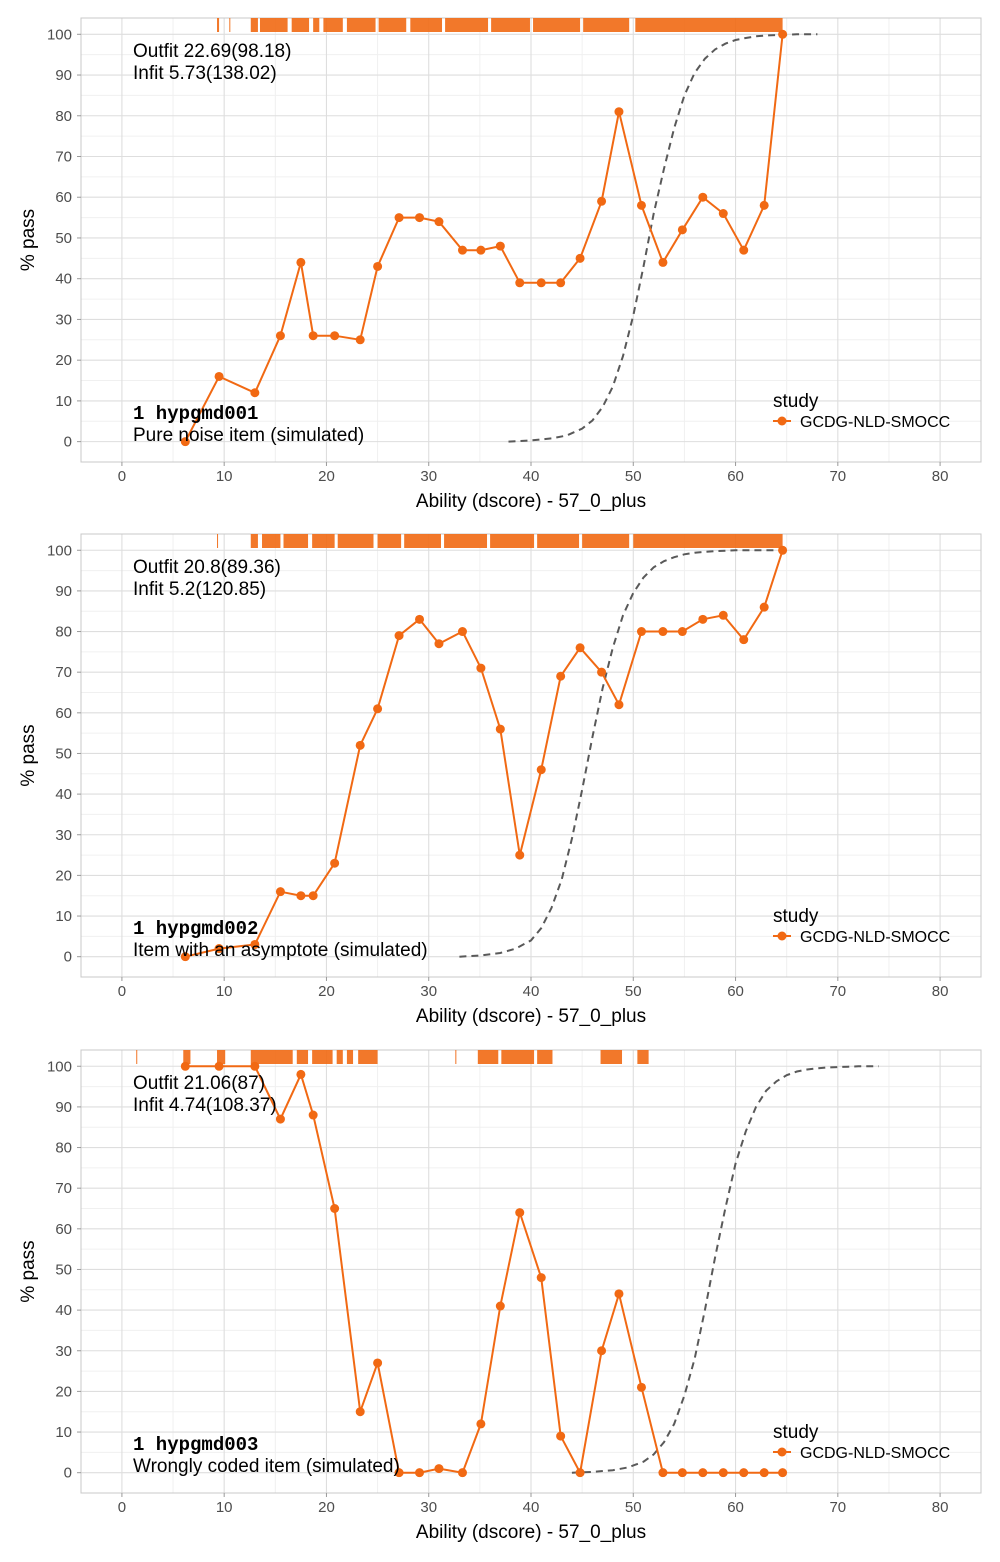  Describe the element at coordinates (199, 1083) in the screenshot. I see `outfit-text: Outfit 21.06(87)` at that location.